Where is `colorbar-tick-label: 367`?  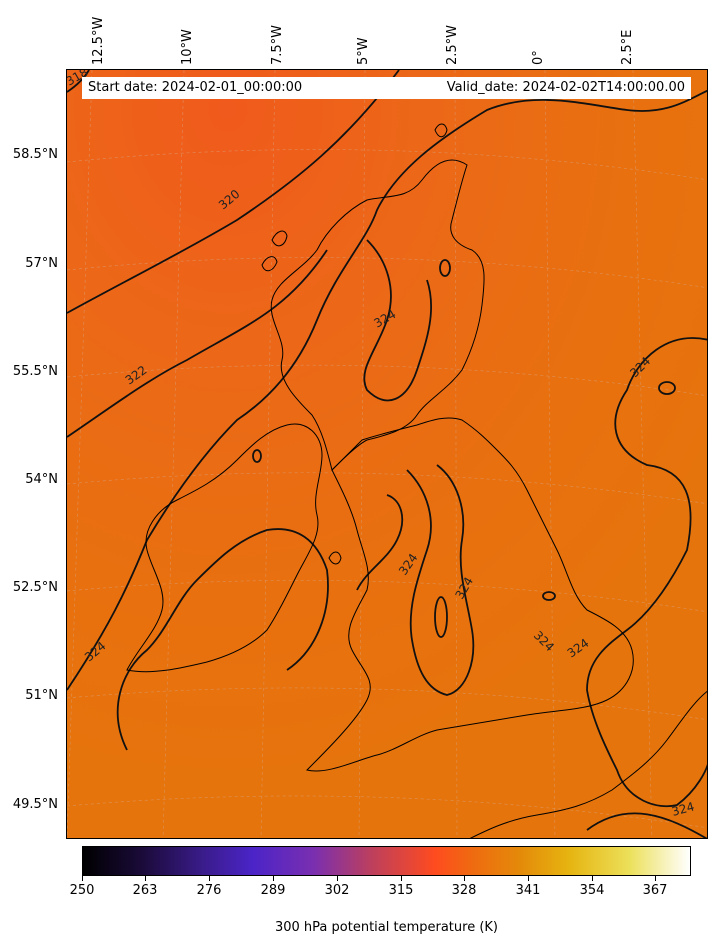 colorbar-tick-label: 367 is located at coordinates (655, 890).